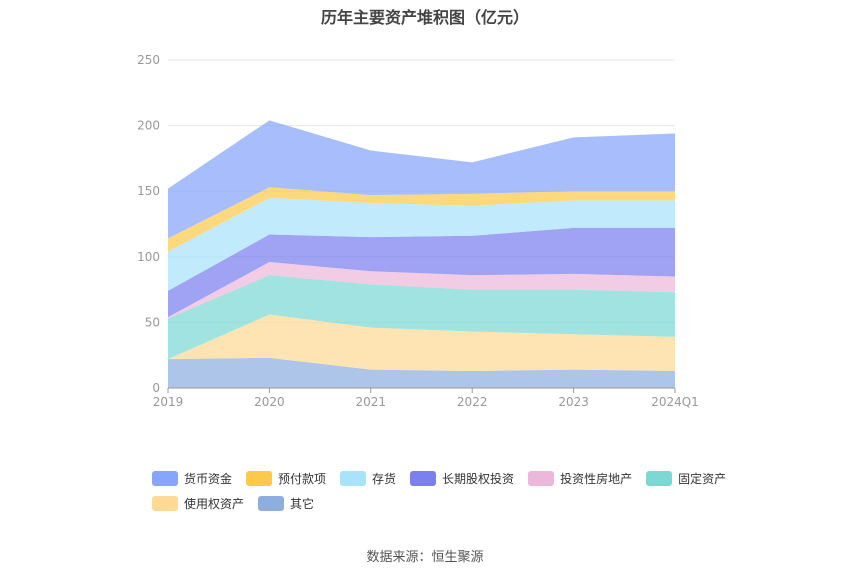  Describe the element at coordinates (302, 504) in the screenshot. I see `legend-label: 其它` at that location.